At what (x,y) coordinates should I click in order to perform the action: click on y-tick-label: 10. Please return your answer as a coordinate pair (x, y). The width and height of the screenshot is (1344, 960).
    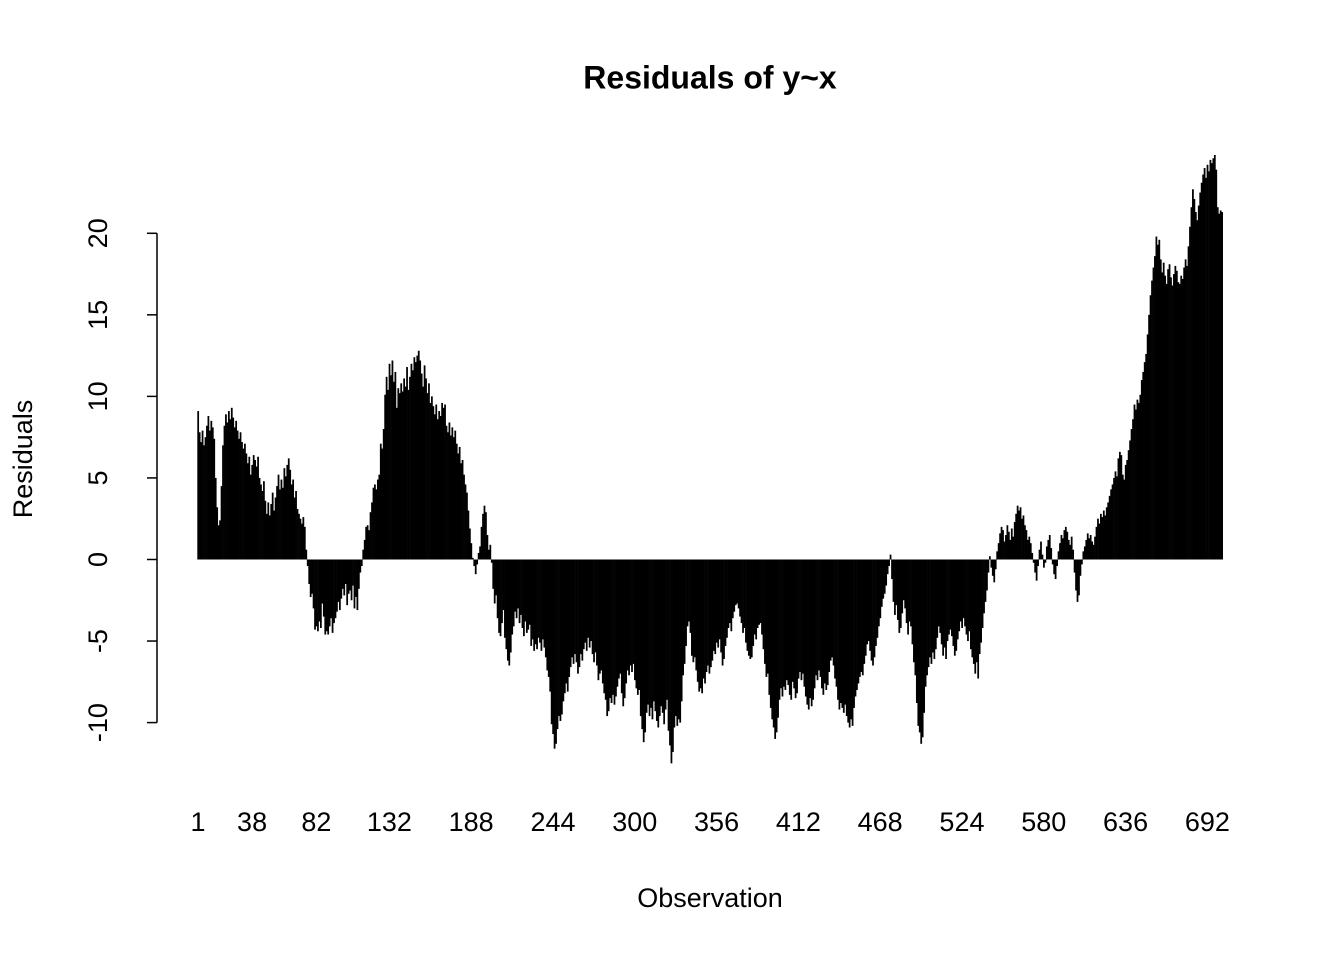
    Looking at the image, I should click on (98, 396).